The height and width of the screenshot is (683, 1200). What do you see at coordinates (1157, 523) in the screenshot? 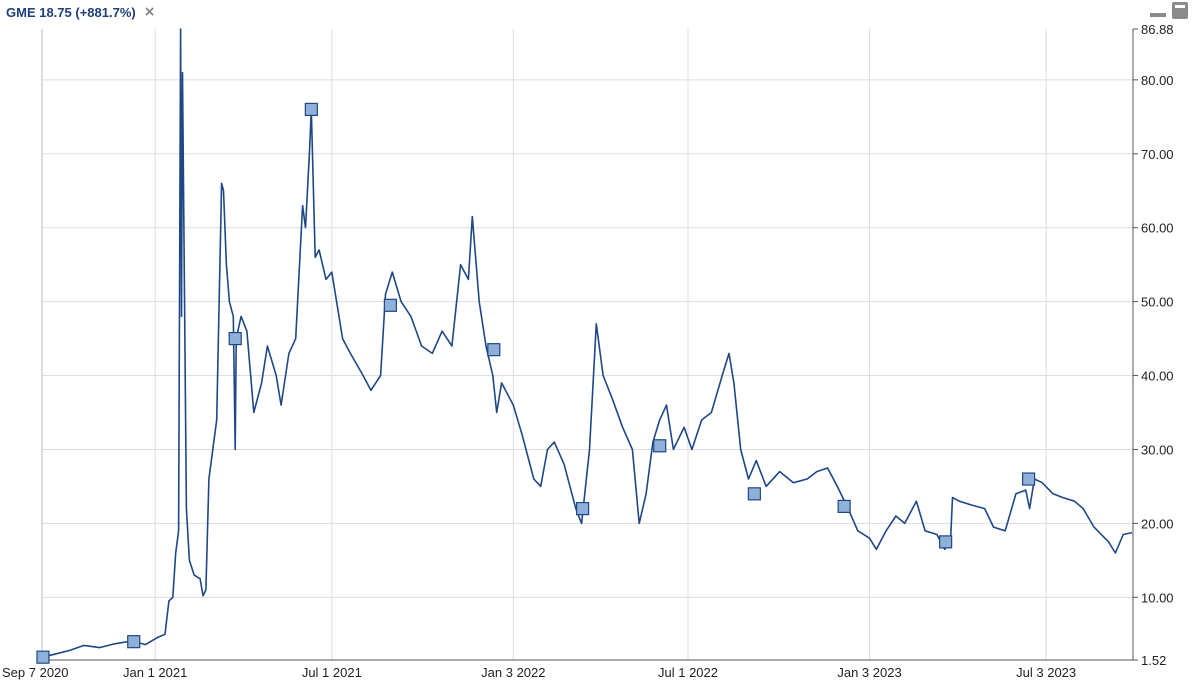
I see `y-tick-label: 20.00` at bounding box center [1157, 523].